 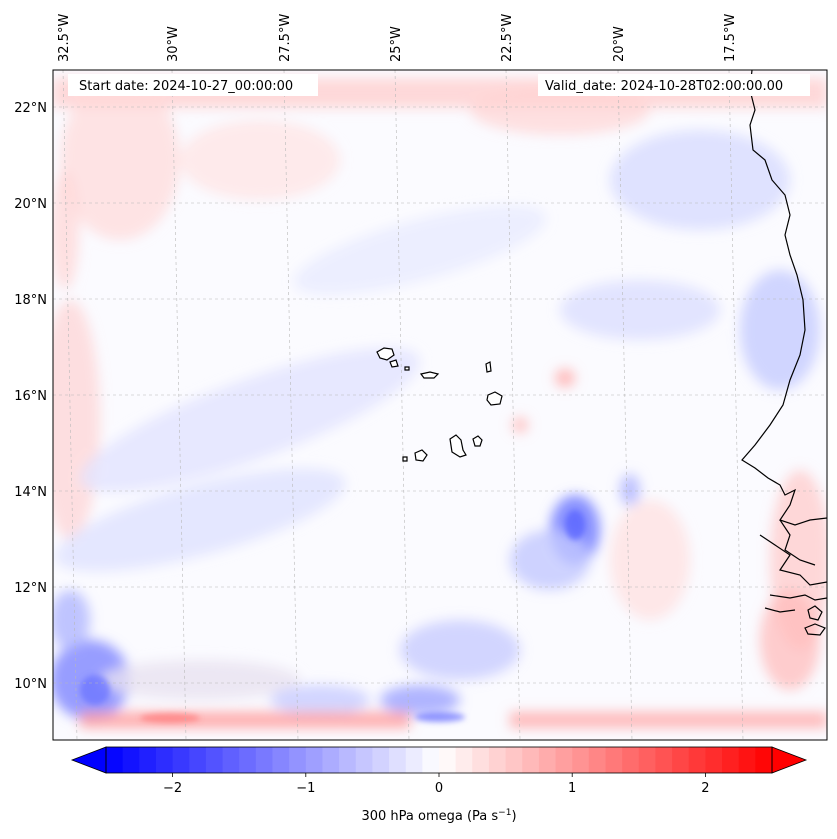 I want to click on lon-label-32-5w: 32.5°W, so click(x=64, y=38).